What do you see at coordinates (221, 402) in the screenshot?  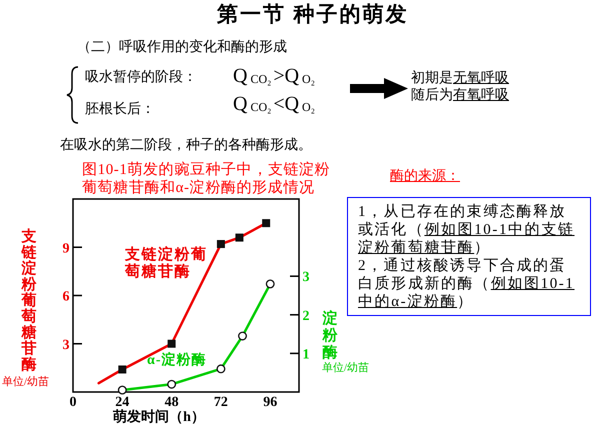 I see `x-tick-label: 72` at bounding box center [221, 402].